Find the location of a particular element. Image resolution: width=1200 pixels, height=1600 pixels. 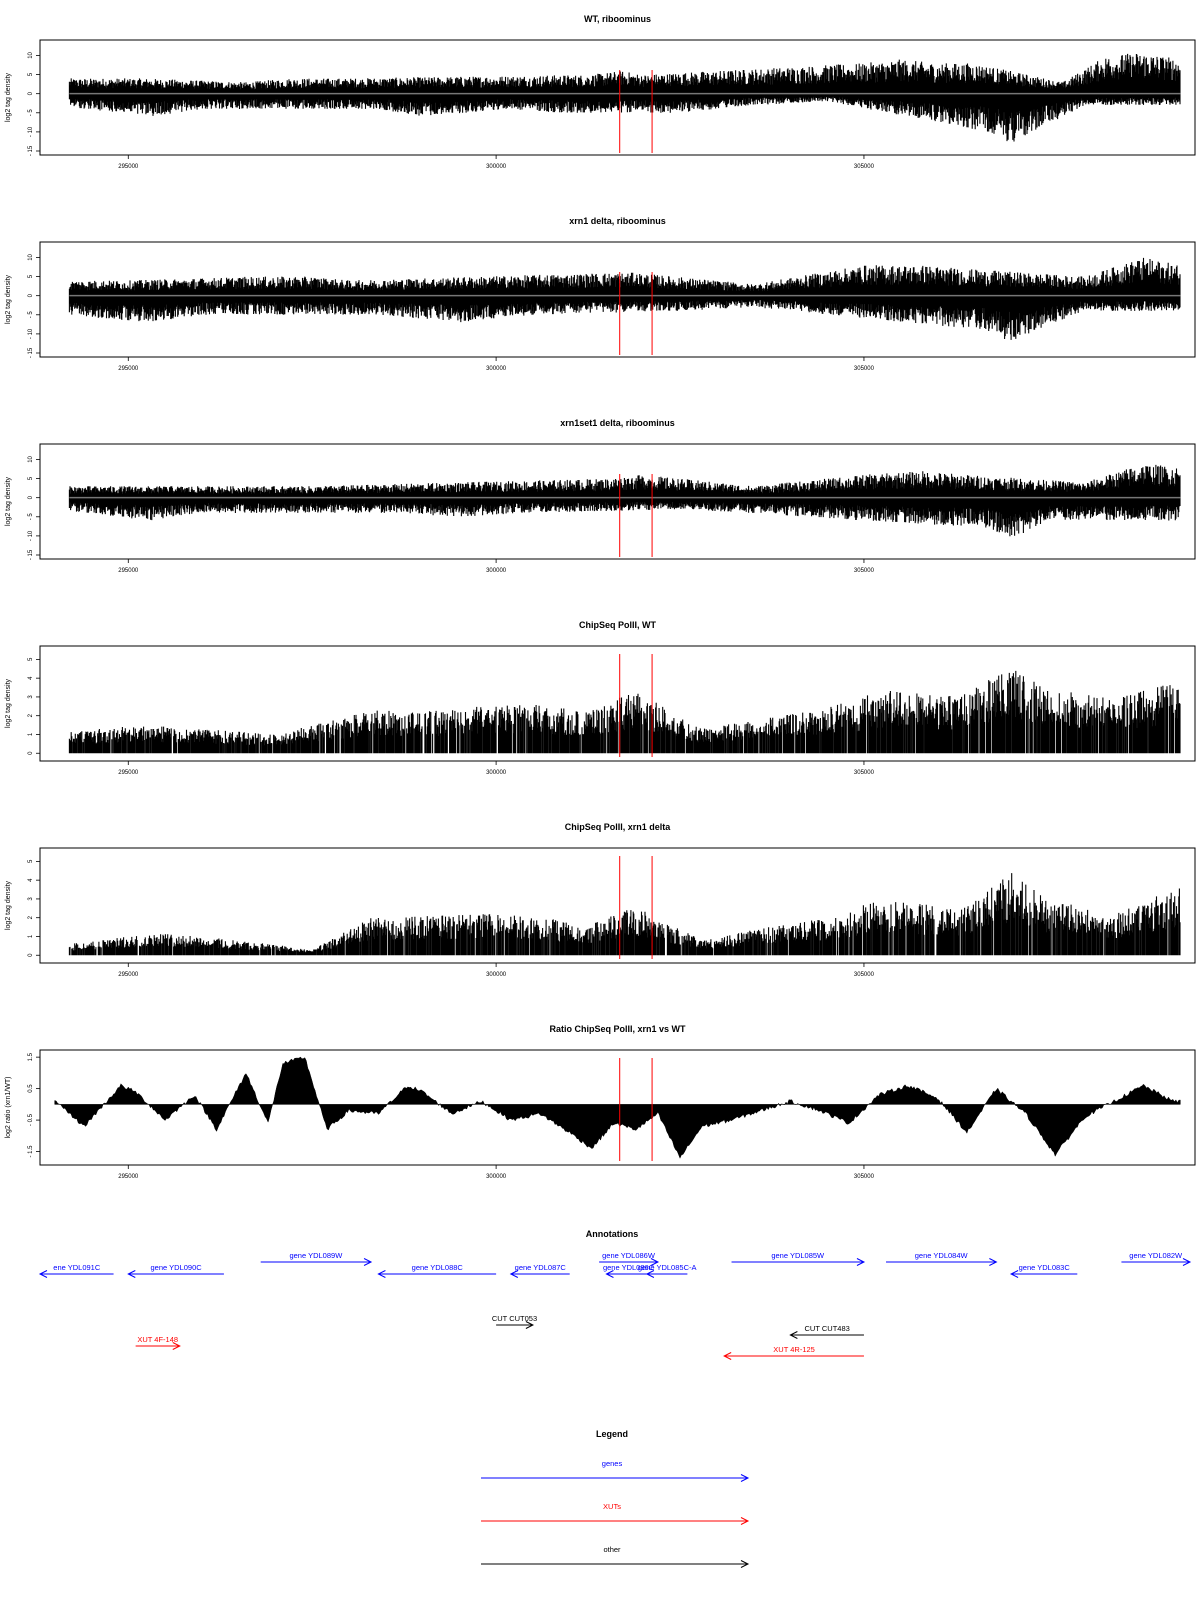

feature-label: CUT CUT483 is located at coordinates (827, 1328).